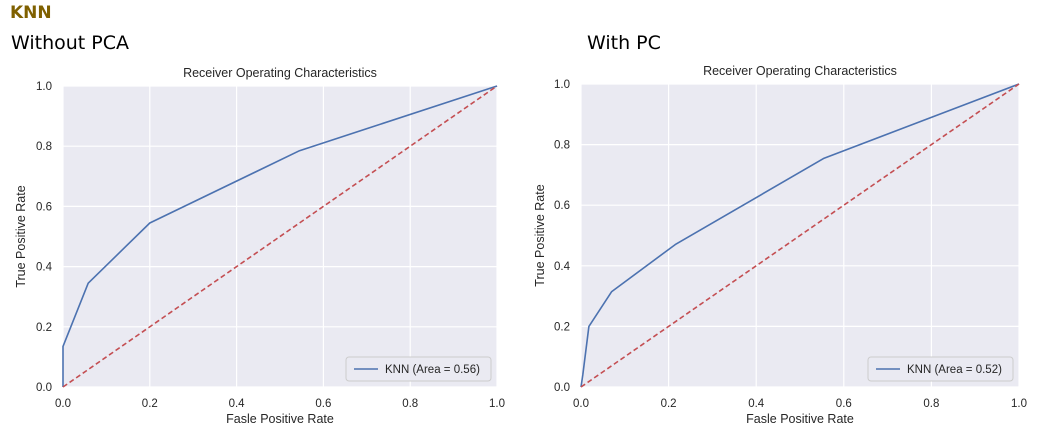  What do you see at coordinates (70, 43) in the screenshot?
I see `caption-without-pca: Without PCA` at bounding box center [70, 43].